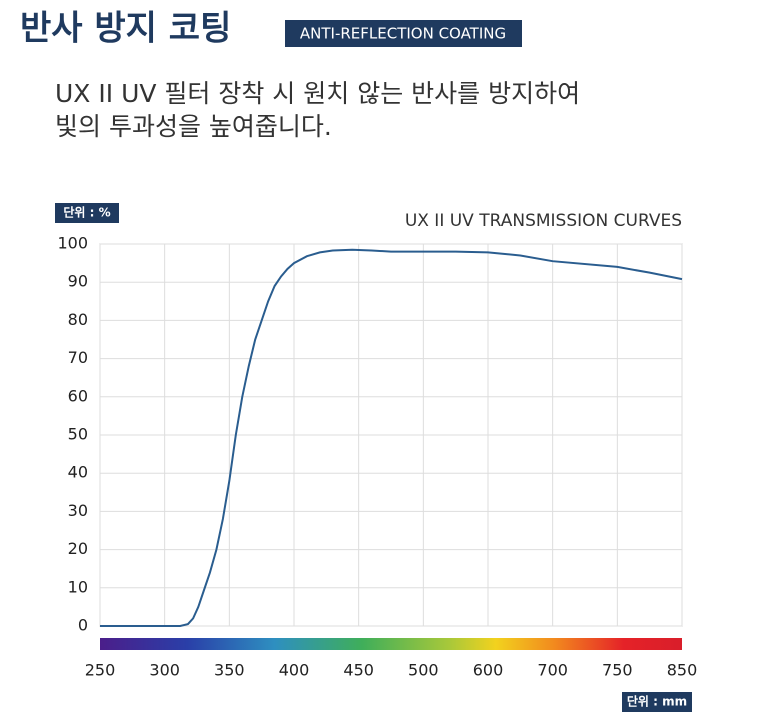  I want to click on badge-box, so click(403, 33).